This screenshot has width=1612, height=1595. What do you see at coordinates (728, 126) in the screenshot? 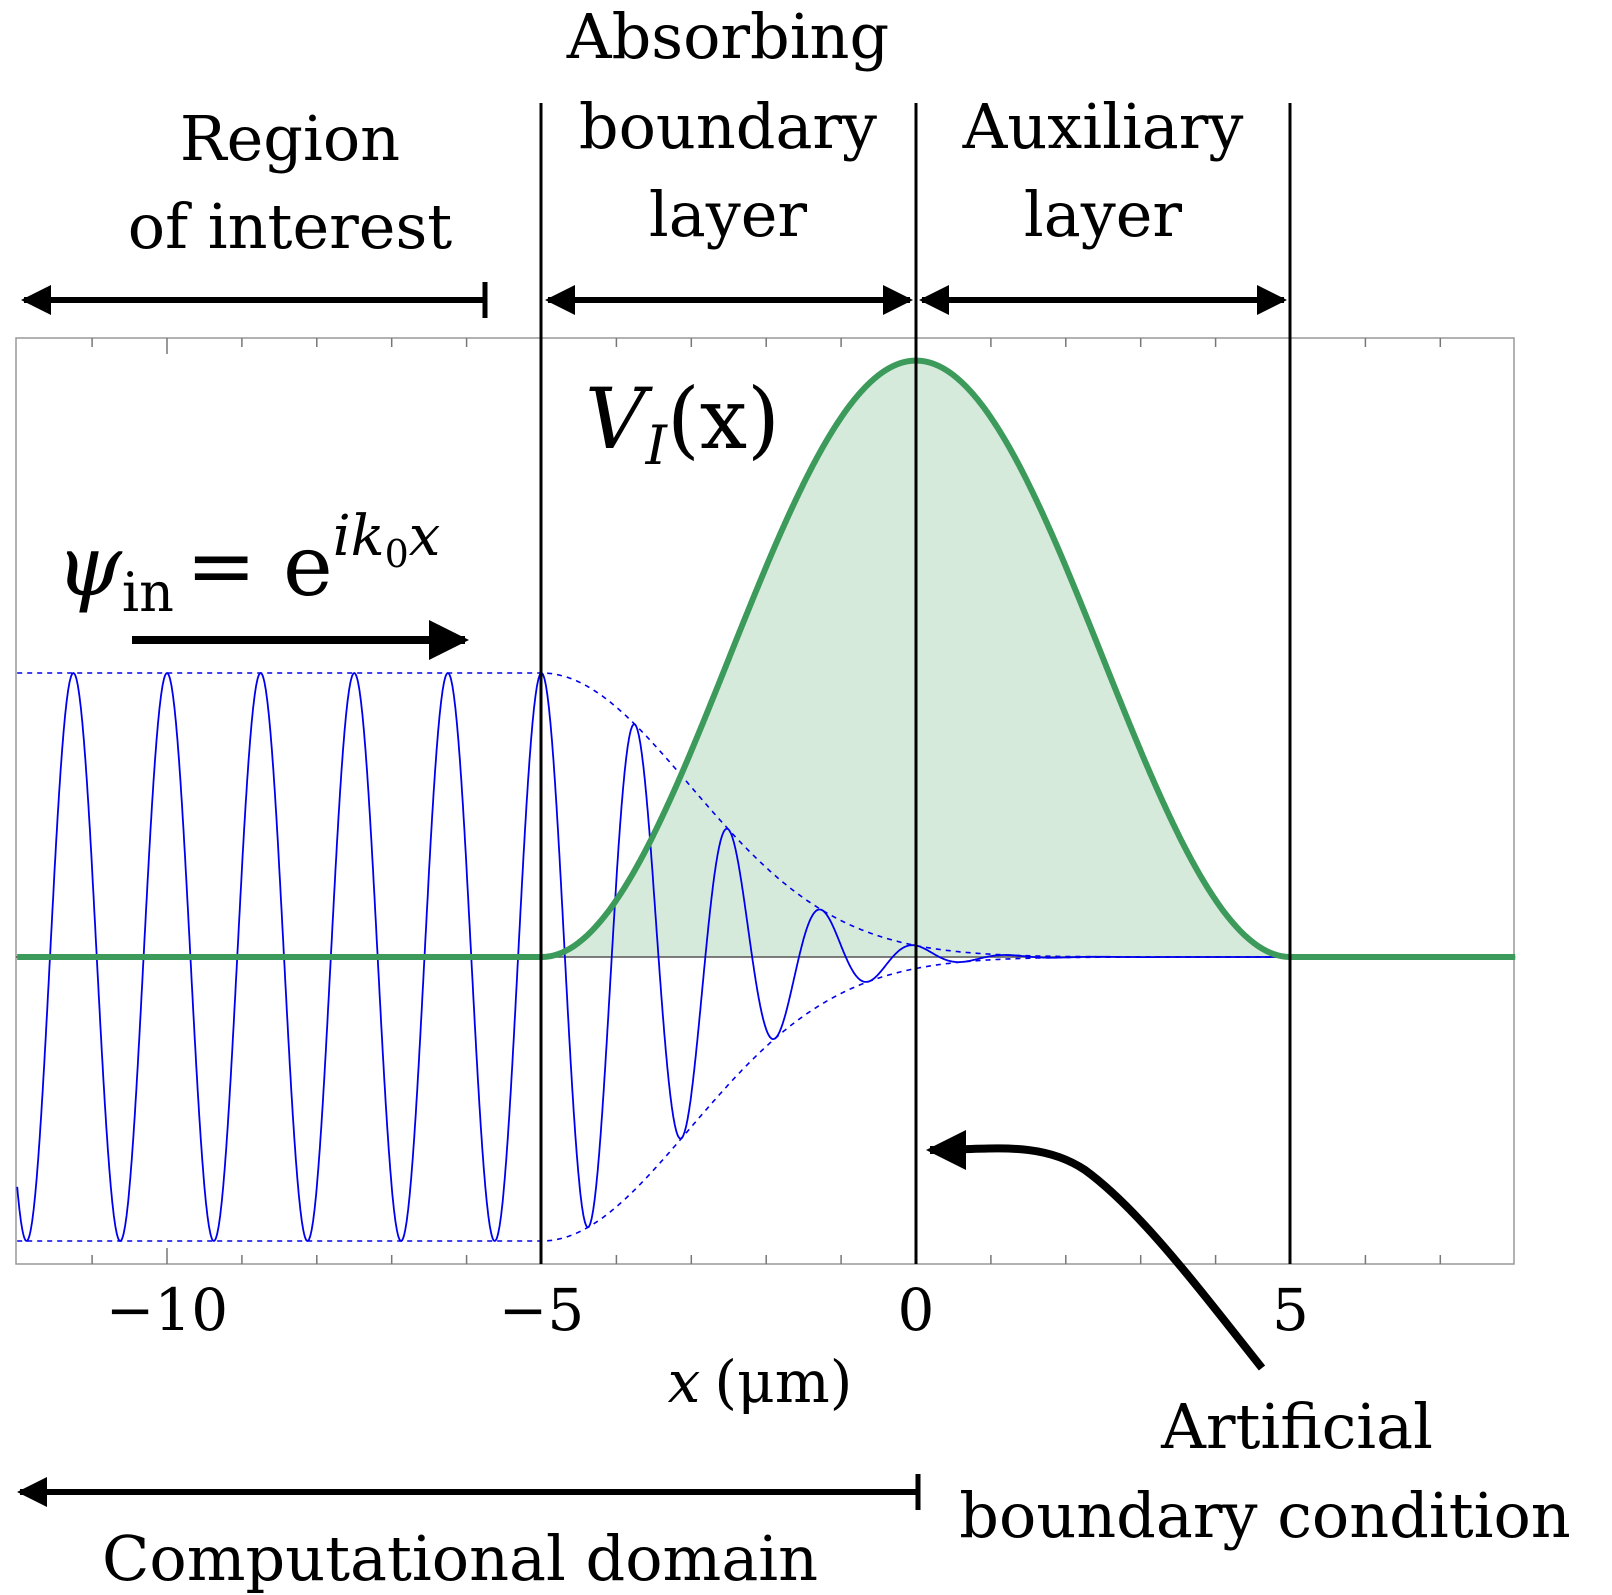
I see `absorbing-layer-label-line2: boundary` at bounding box center [728, 126].